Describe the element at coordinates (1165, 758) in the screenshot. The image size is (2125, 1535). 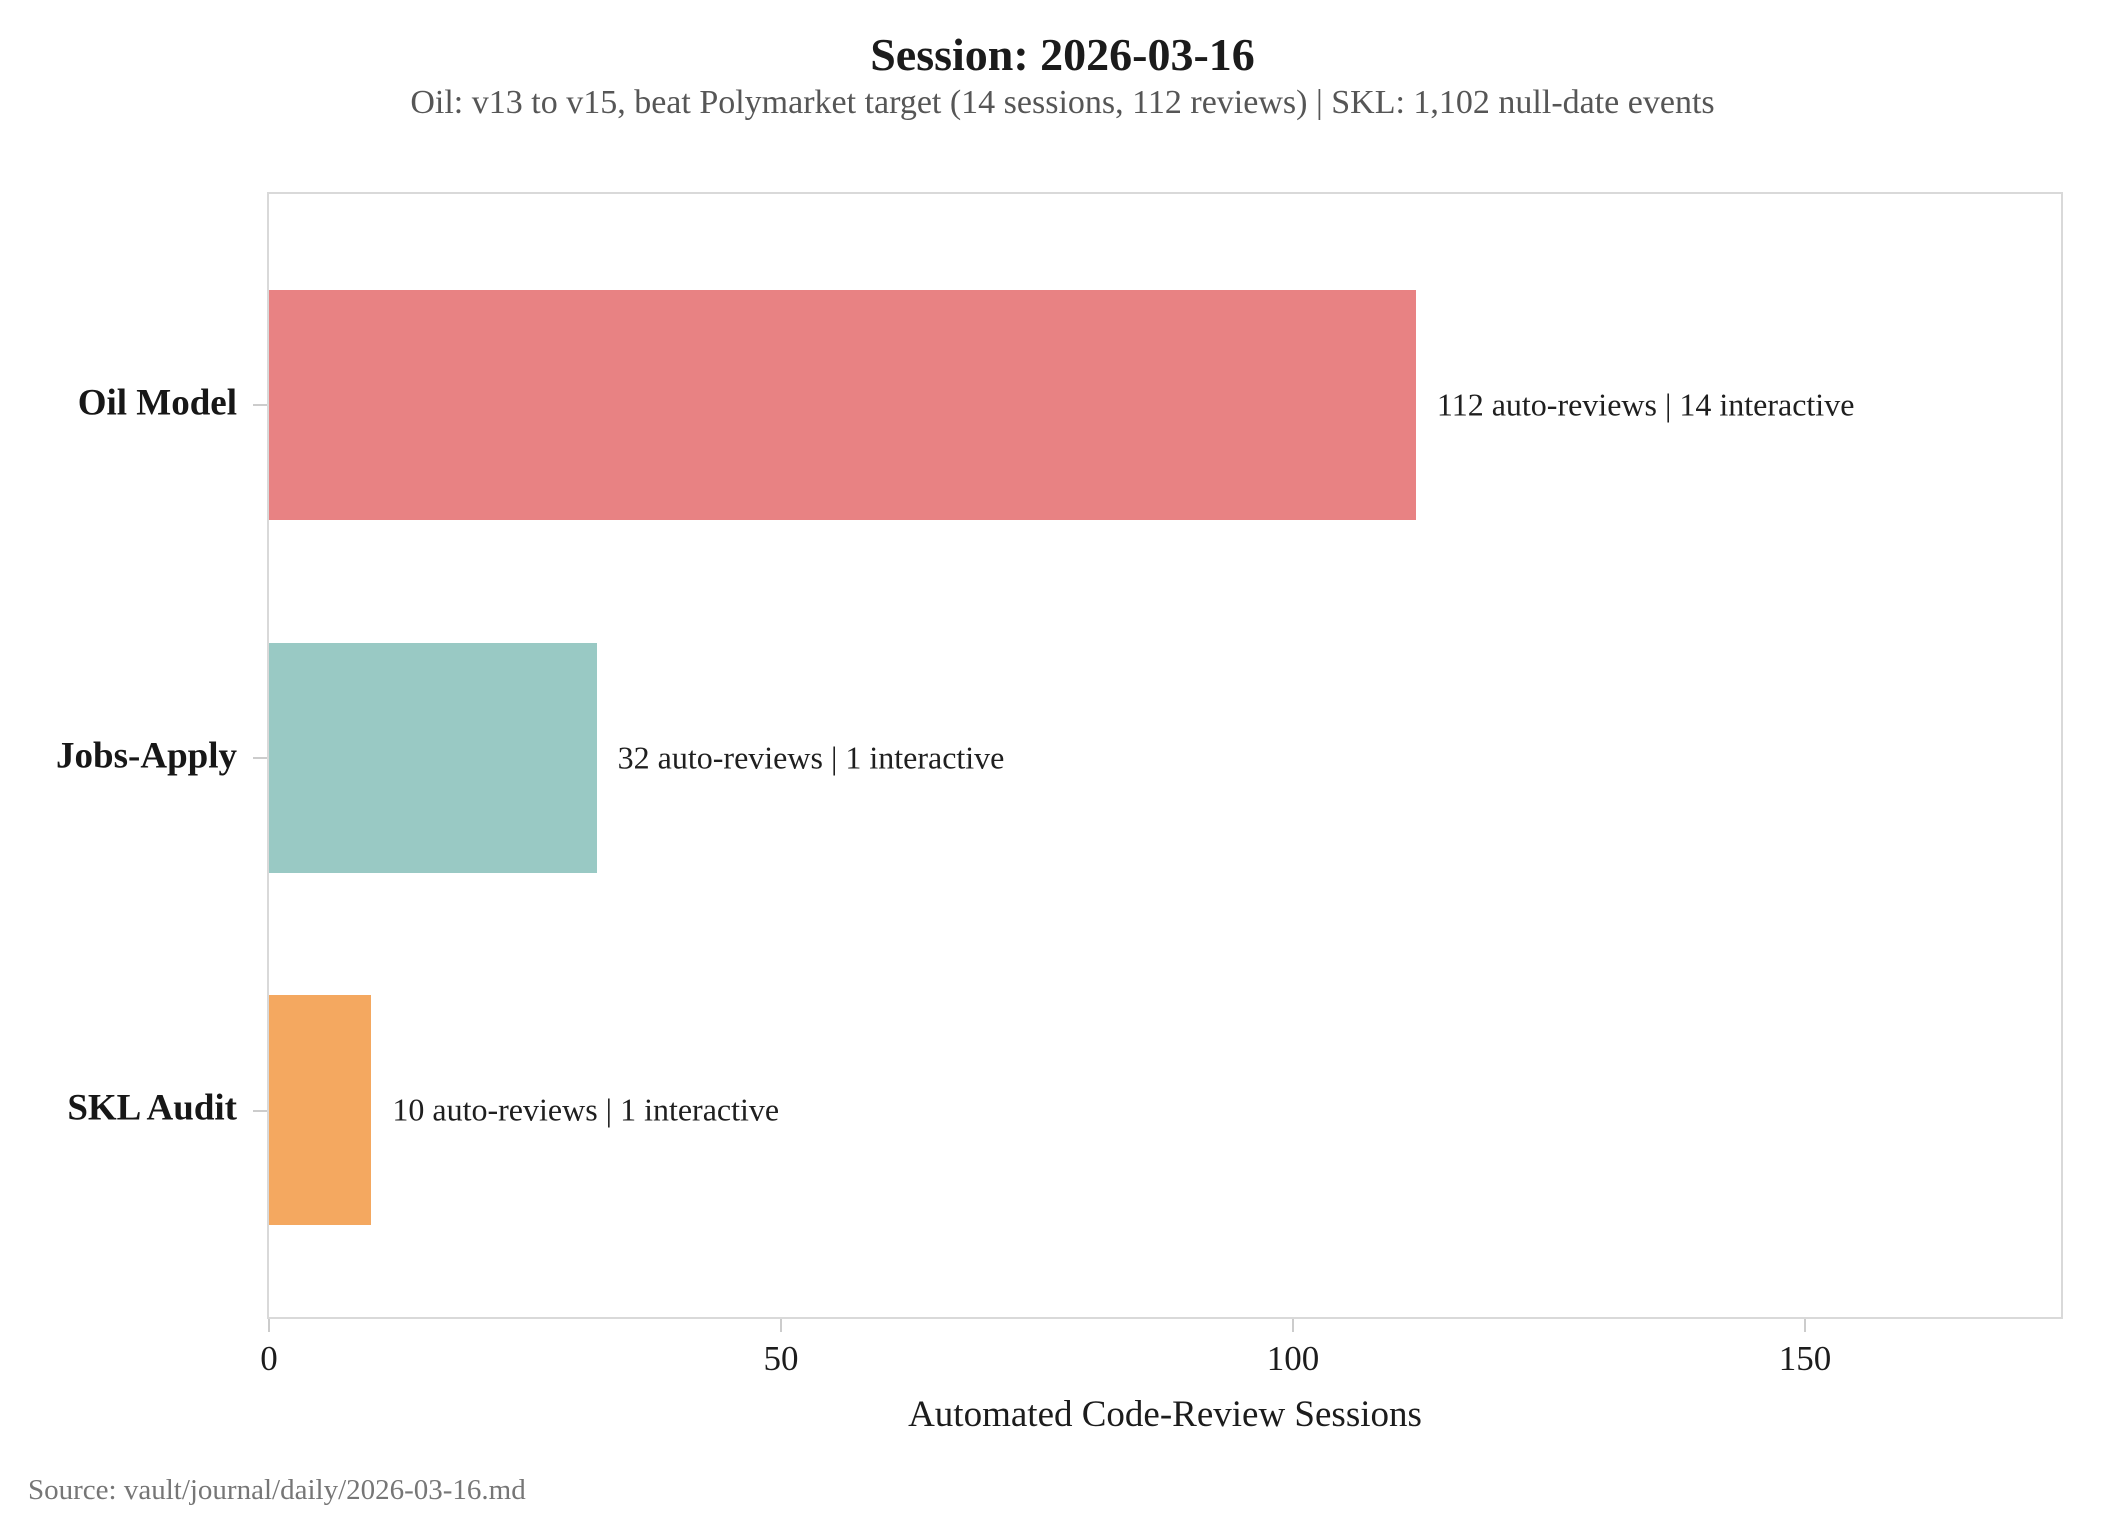
I see `bar-row-jobs-apply: 32 auto-reviews | 1 interactive` at that location.